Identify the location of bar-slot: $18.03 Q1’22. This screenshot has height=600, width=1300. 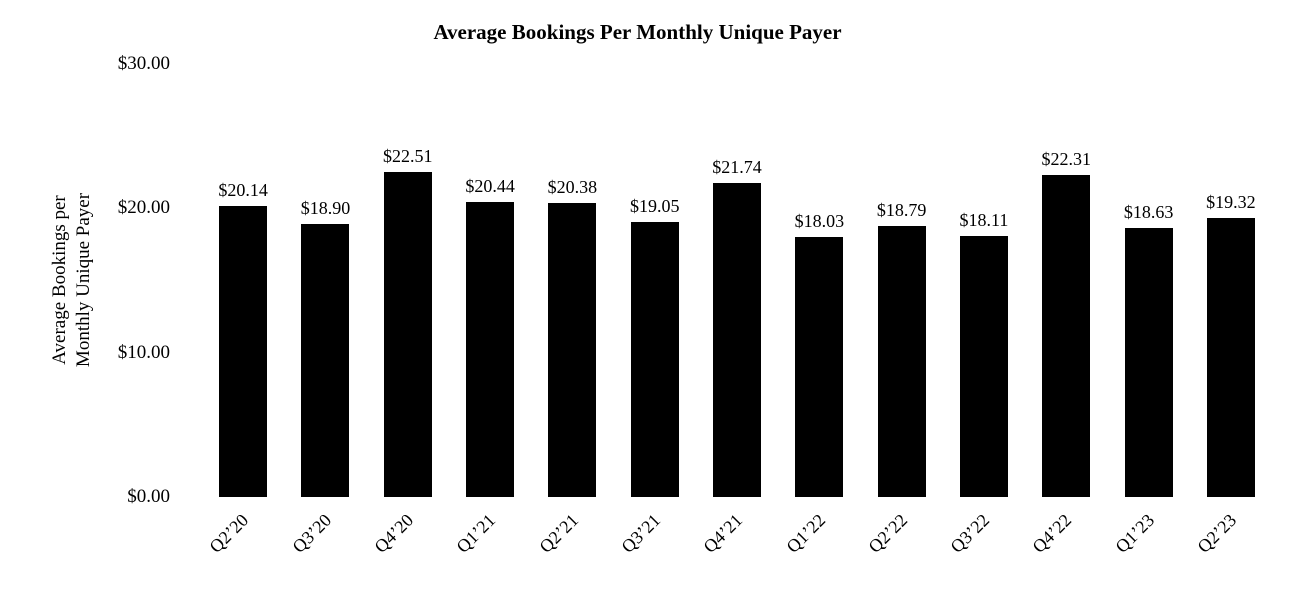
(819, 310).